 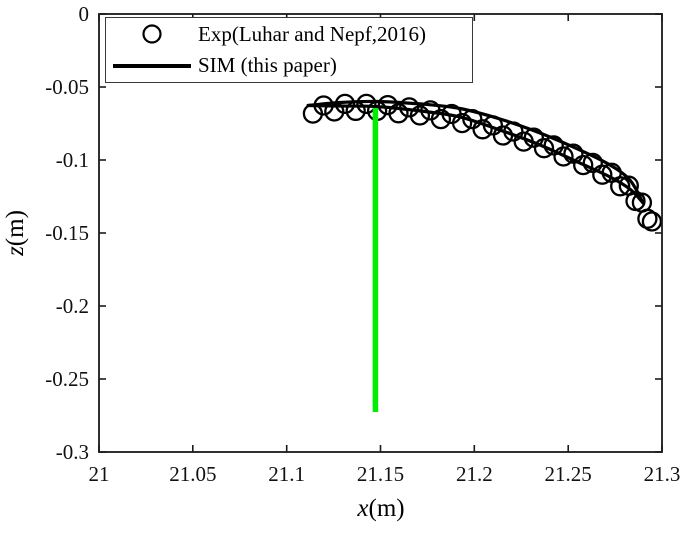 What do you see at coordinates (363, 508) in the screenshot?
I see `x-axis-variable: x` at bounding box center [363, 508].